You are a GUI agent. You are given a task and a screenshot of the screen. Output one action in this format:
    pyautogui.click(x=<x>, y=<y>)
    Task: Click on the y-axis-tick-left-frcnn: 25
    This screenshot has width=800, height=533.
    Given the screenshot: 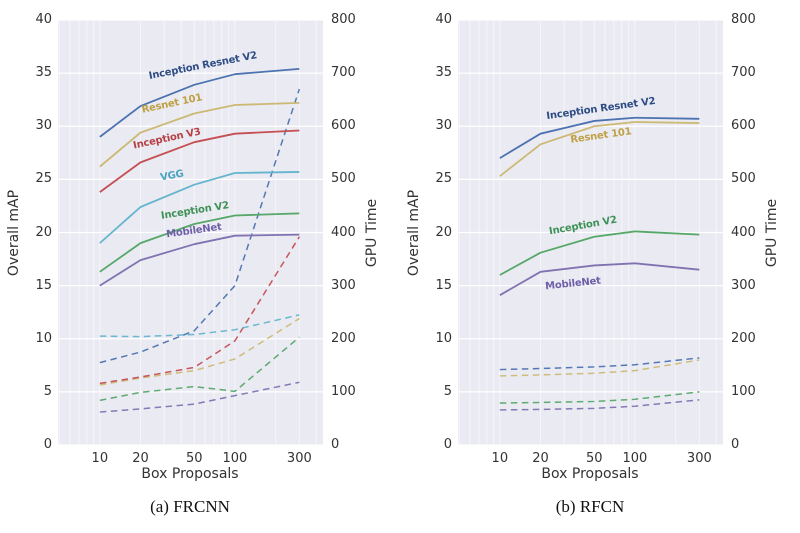 What is the action you would take?
    pyautogui.click(x=43, y=179)
    